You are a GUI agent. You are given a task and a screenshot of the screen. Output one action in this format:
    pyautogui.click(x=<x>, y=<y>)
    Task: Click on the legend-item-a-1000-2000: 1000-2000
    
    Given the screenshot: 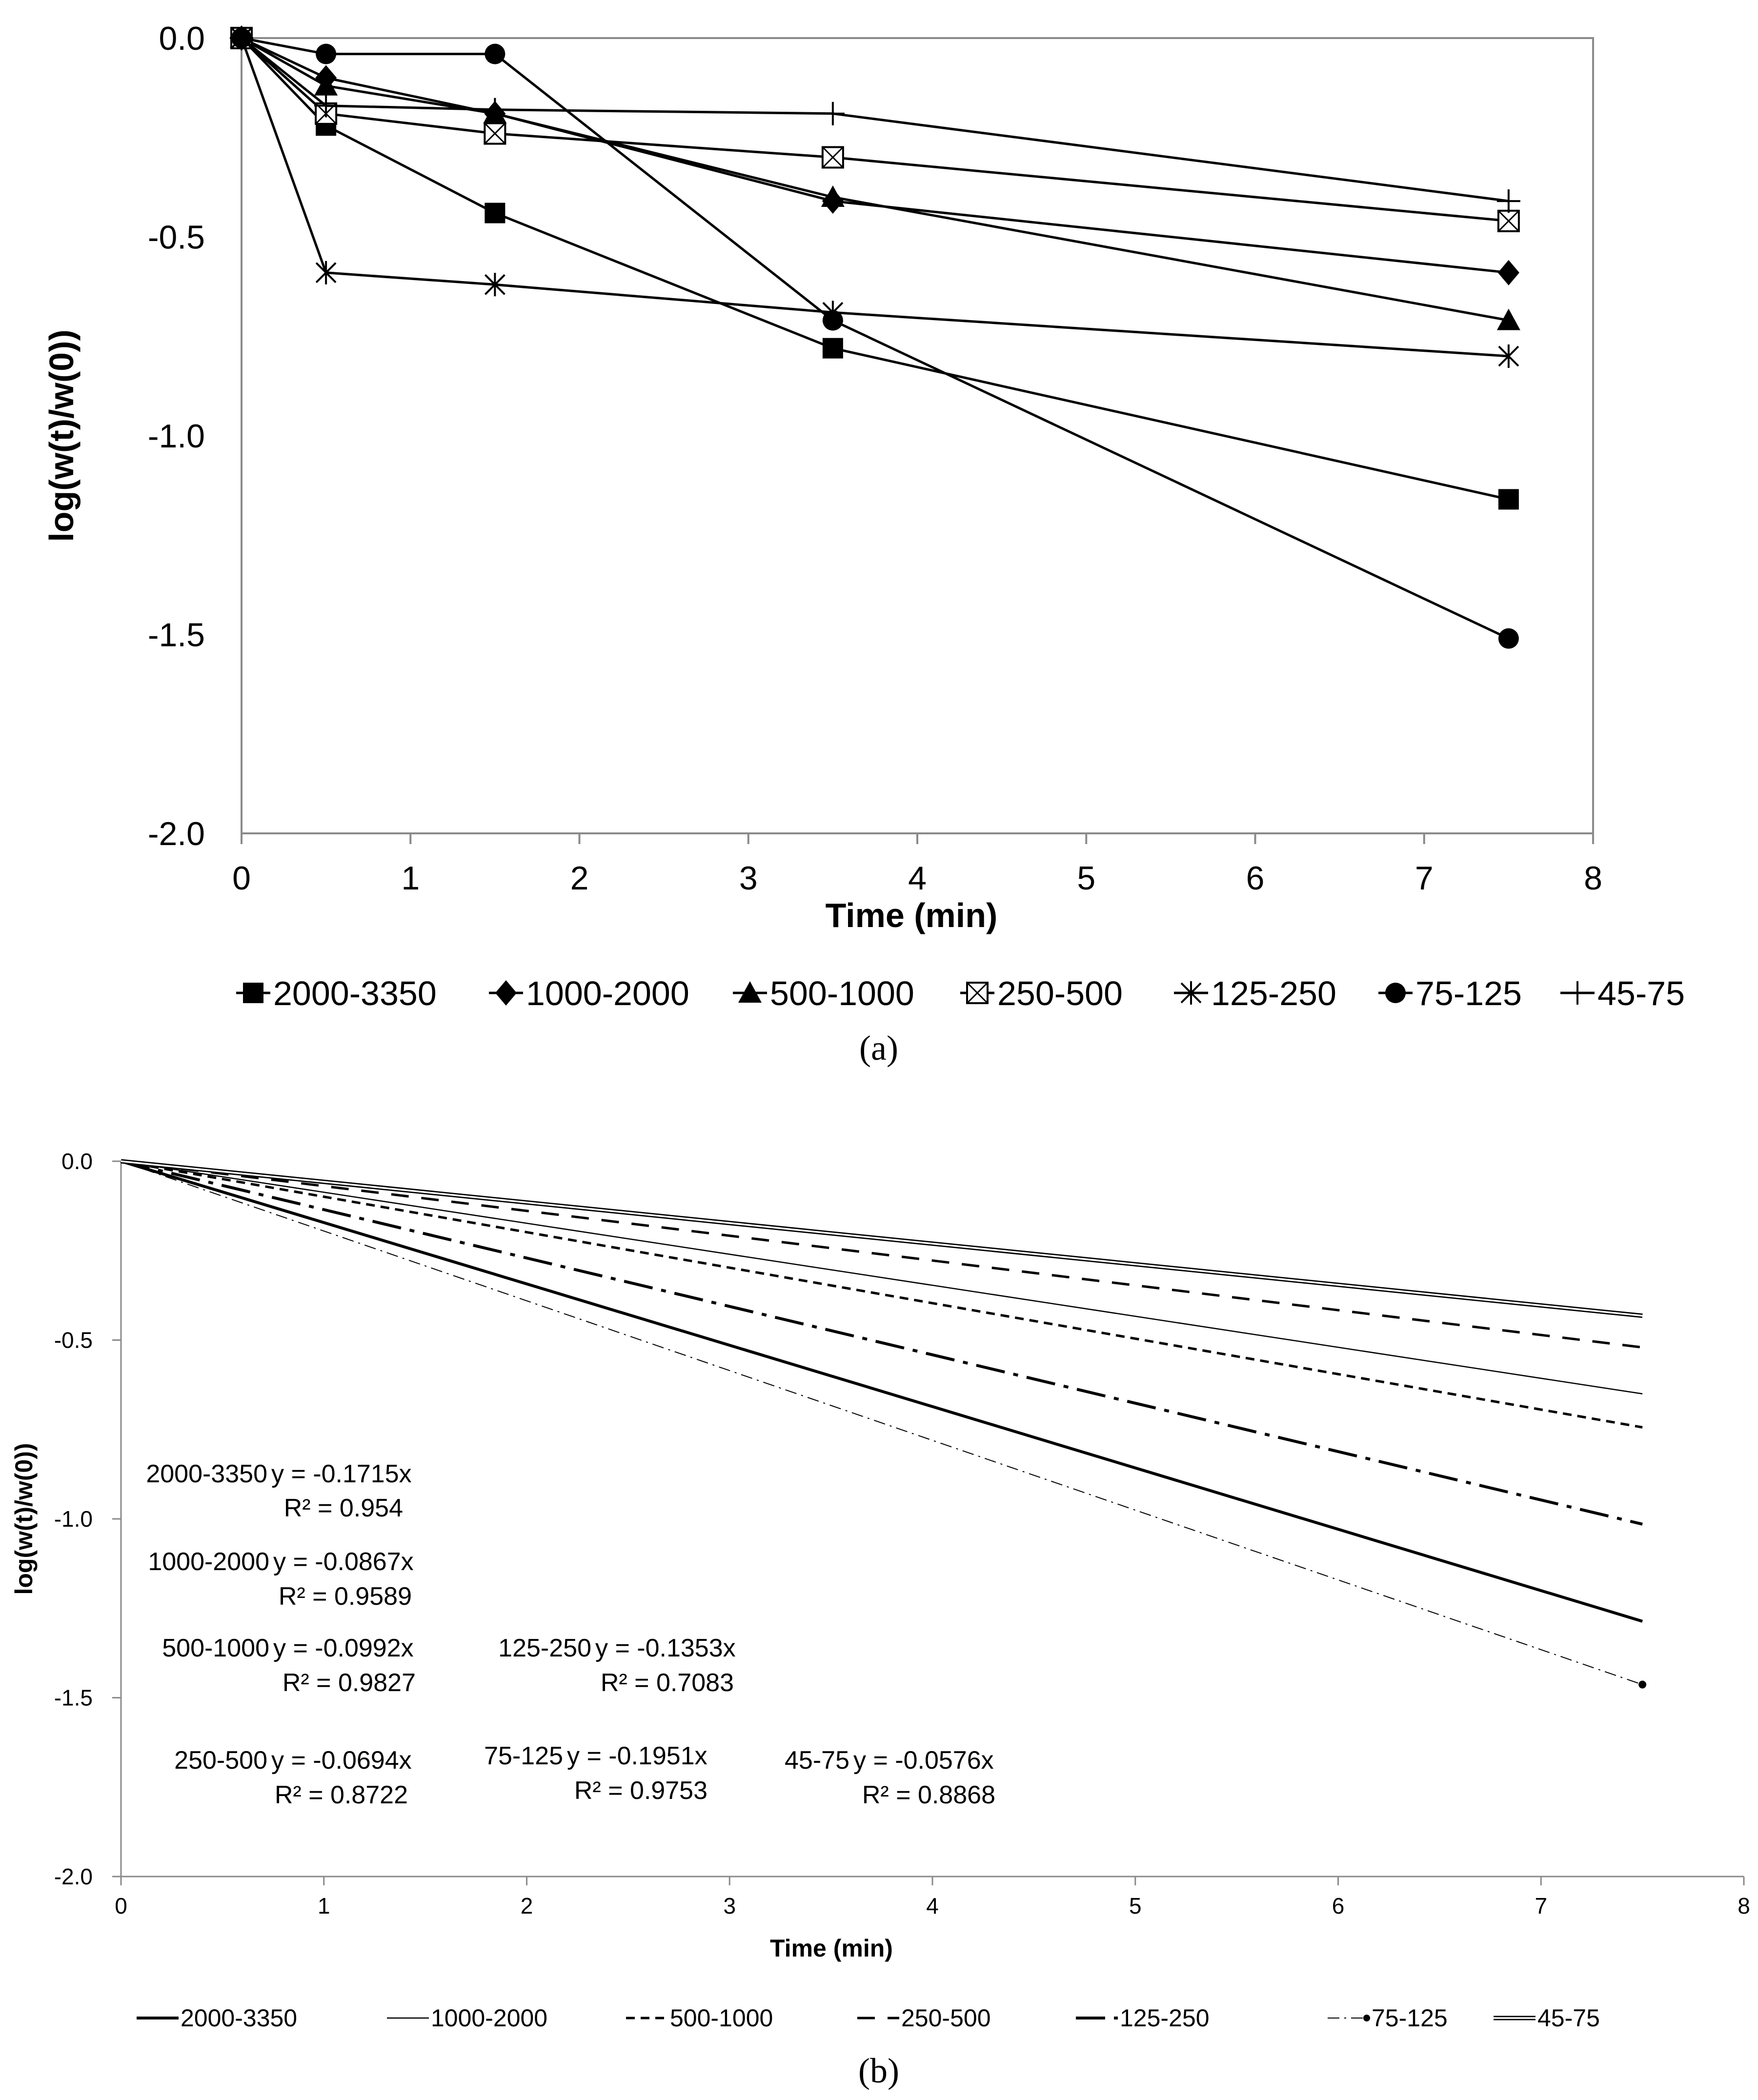 What is the action you would take?
    pyautogui.click(x=589, y=993)
    